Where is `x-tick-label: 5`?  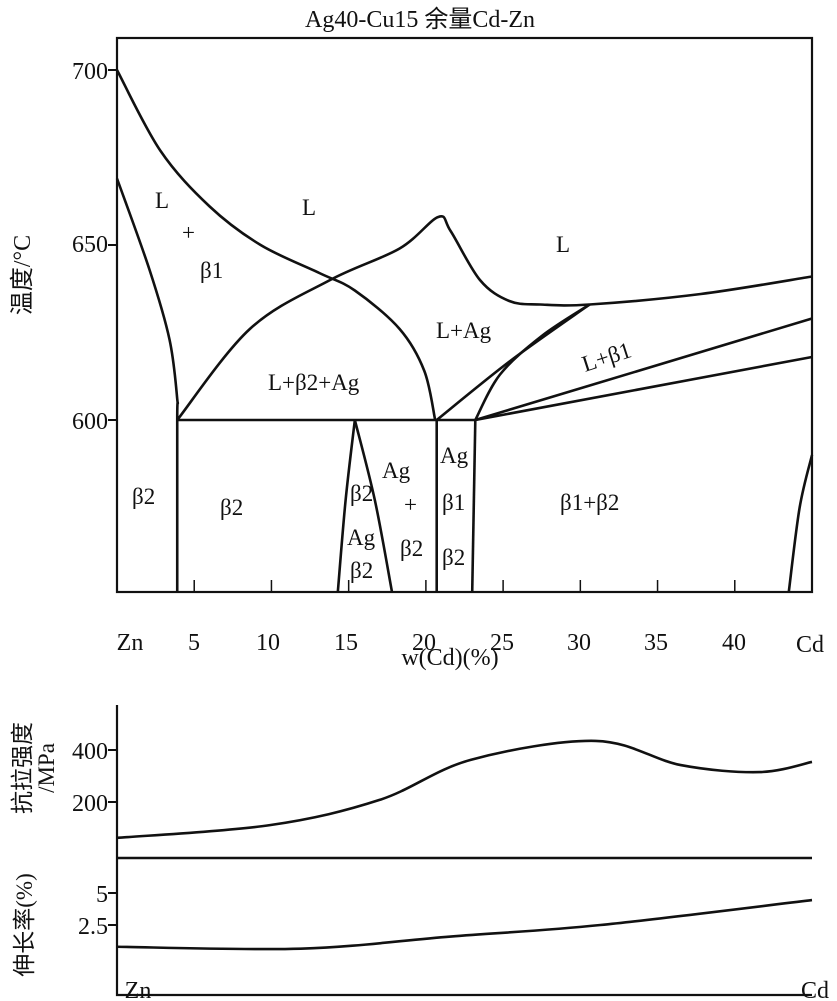 x-tick-label: 5 is located at coordinates (194, 643).